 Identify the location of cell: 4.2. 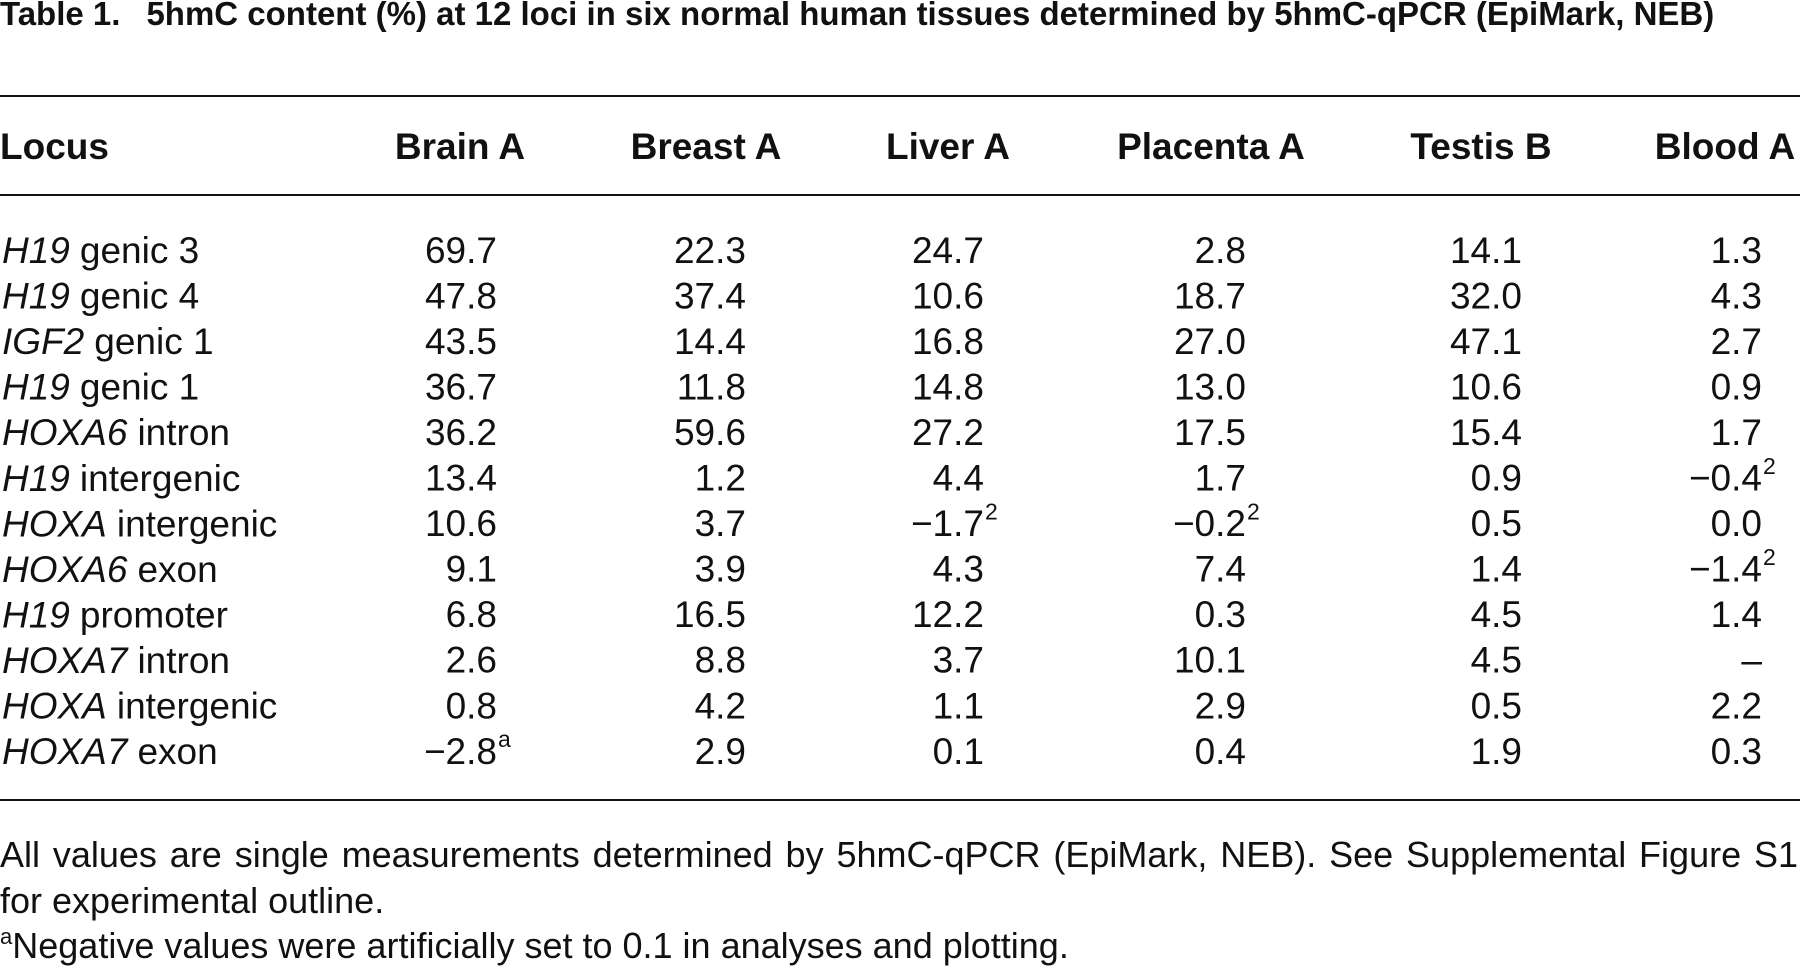
(720, 705).